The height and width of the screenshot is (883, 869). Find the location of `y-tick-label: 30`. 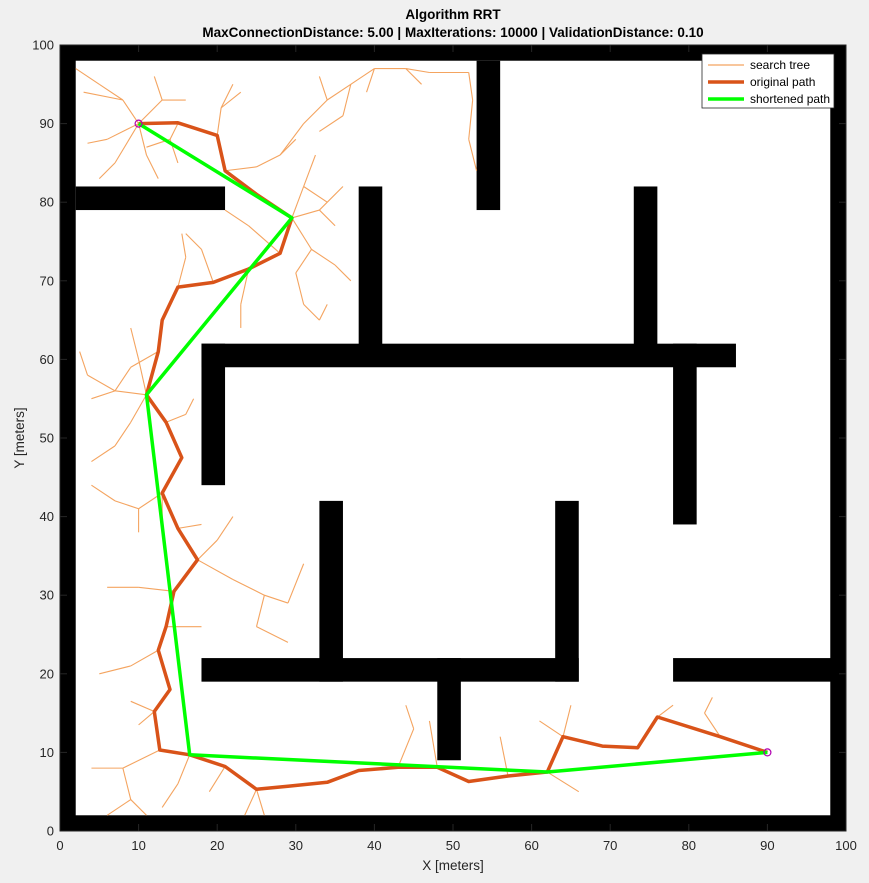

y-tick-label: 30 is located at coordinates (47, 595).